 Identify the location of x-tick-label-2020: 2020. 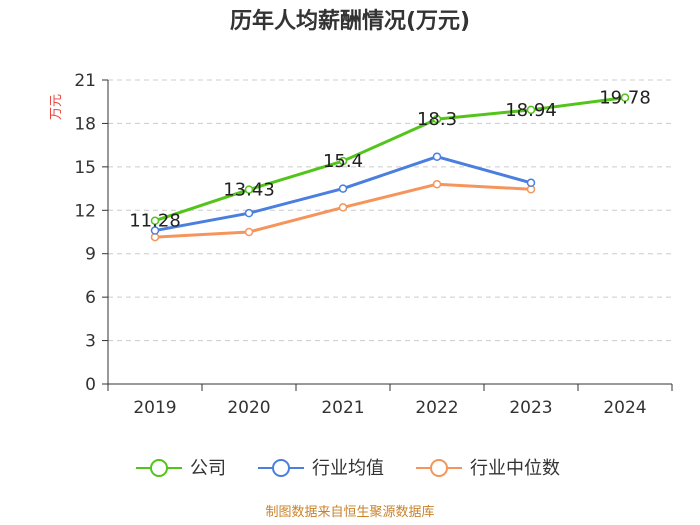
(248, 408).